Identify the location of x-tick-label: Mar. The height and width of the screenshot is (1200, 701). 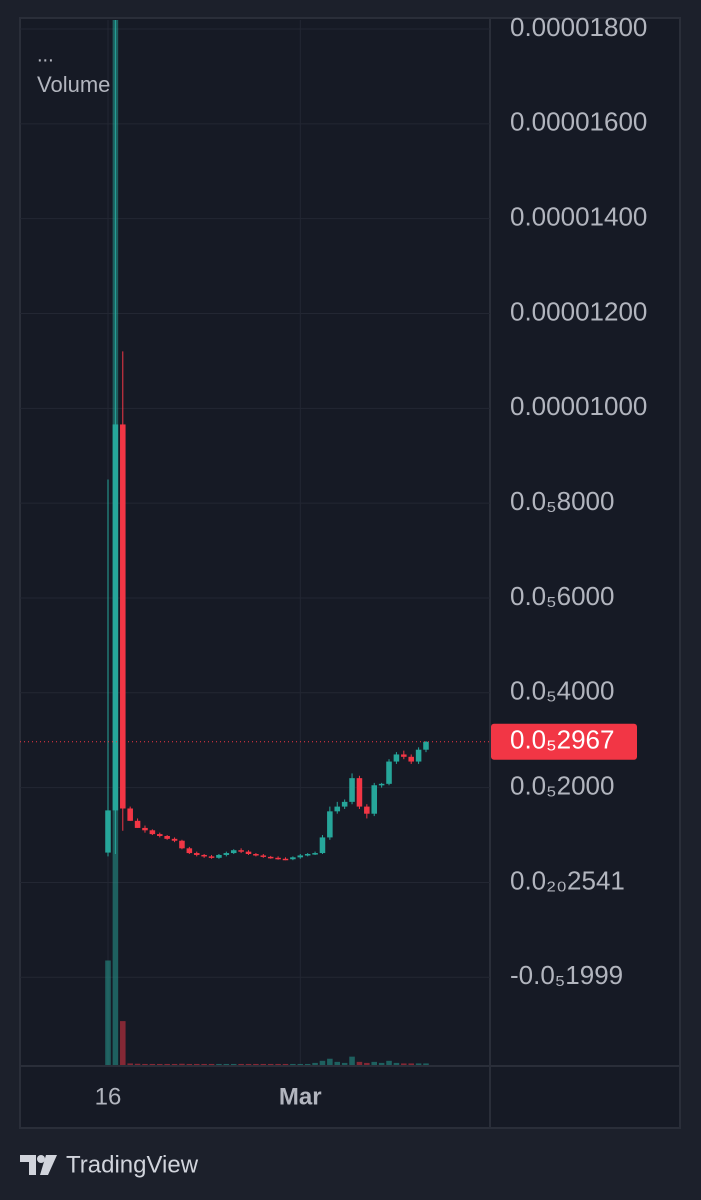
(300, 1096).